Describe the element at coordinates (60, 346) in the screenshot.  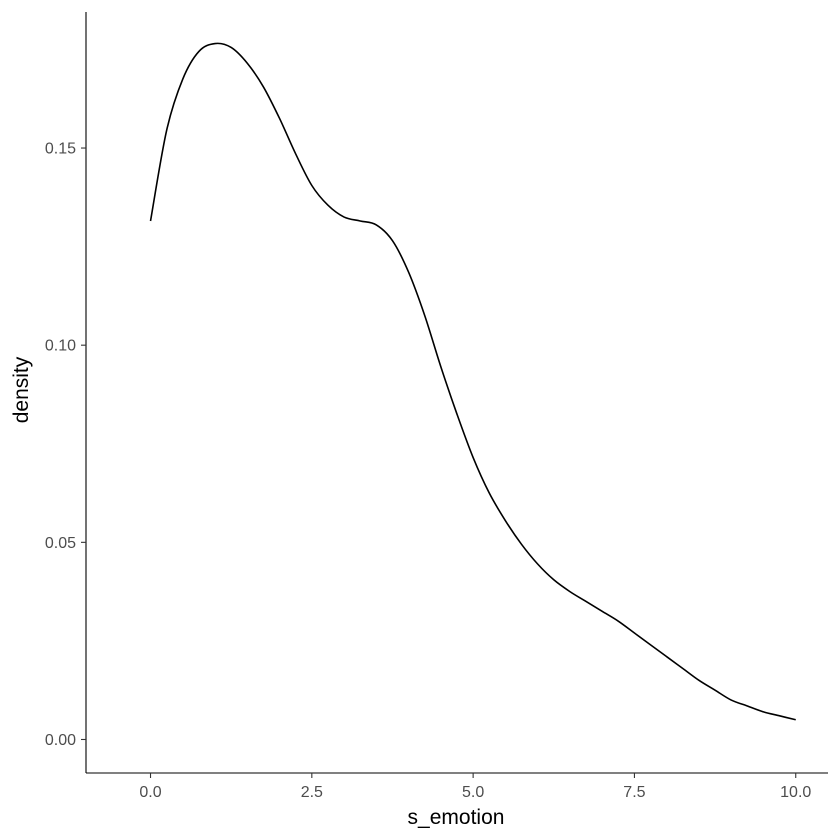
I see `y-tick-label: 0.10` at that location.